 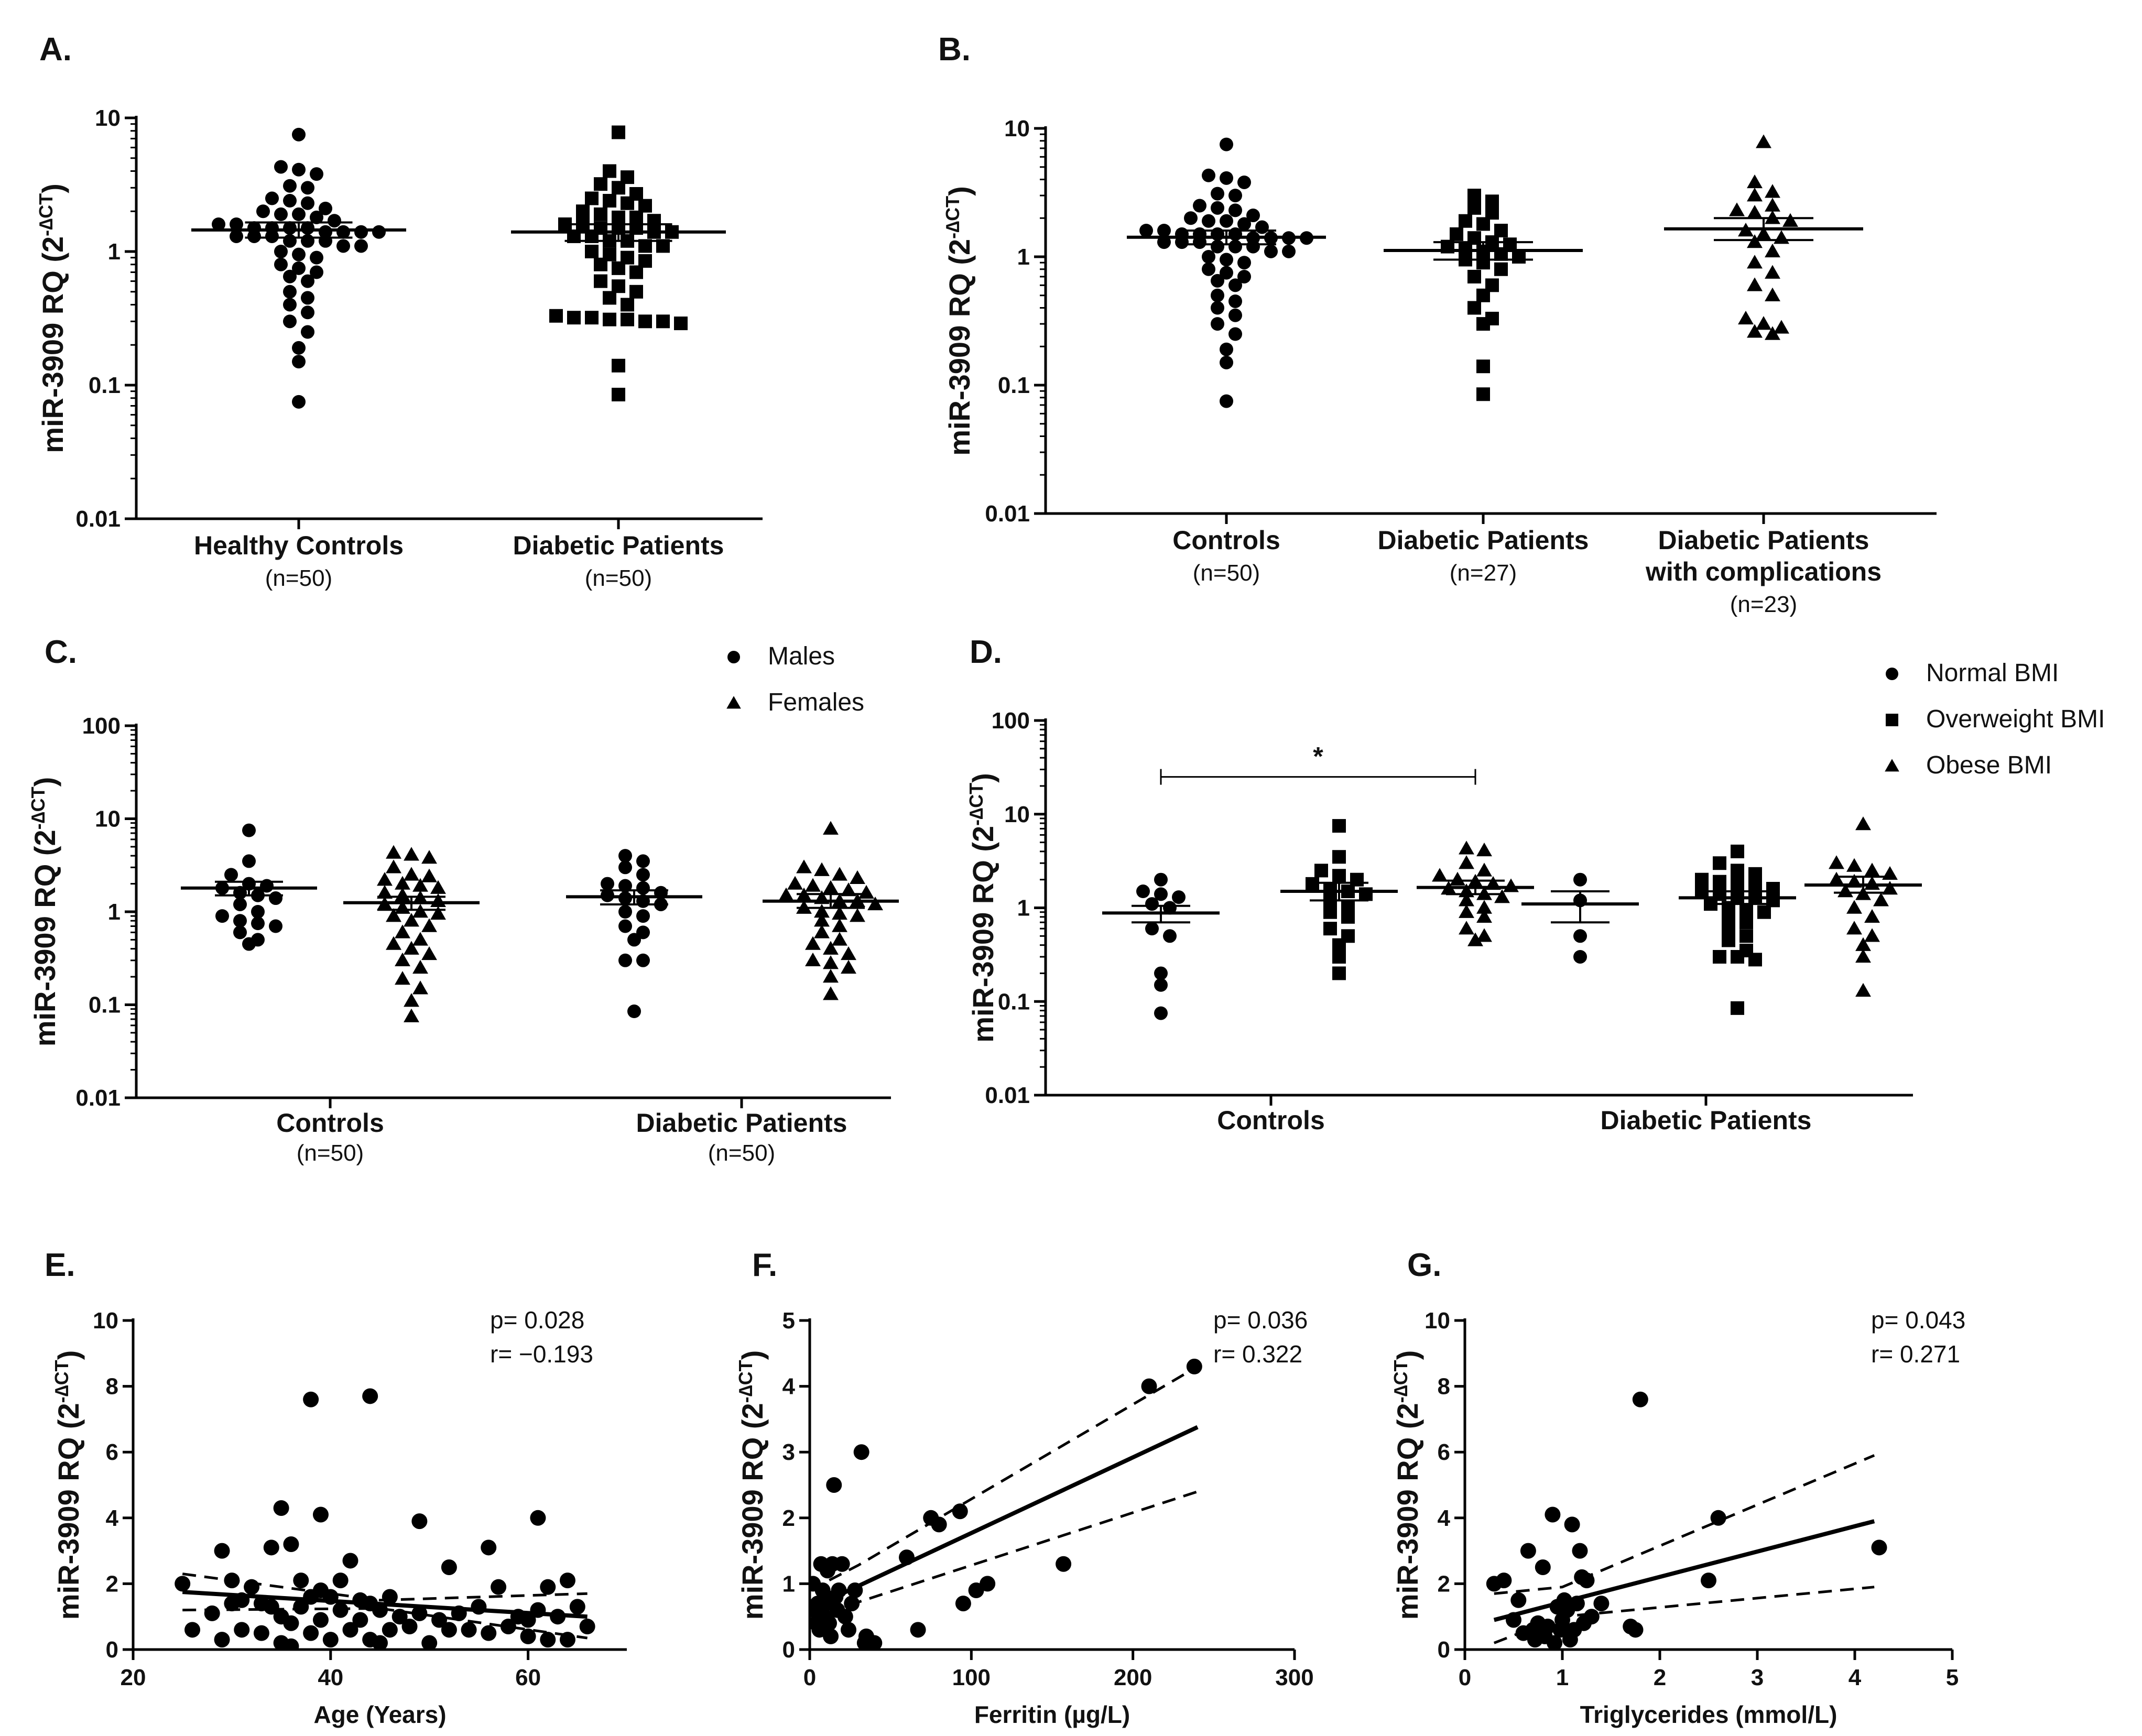 I want to click on category-label-D: Controls, so click(x=1271, y=1120).